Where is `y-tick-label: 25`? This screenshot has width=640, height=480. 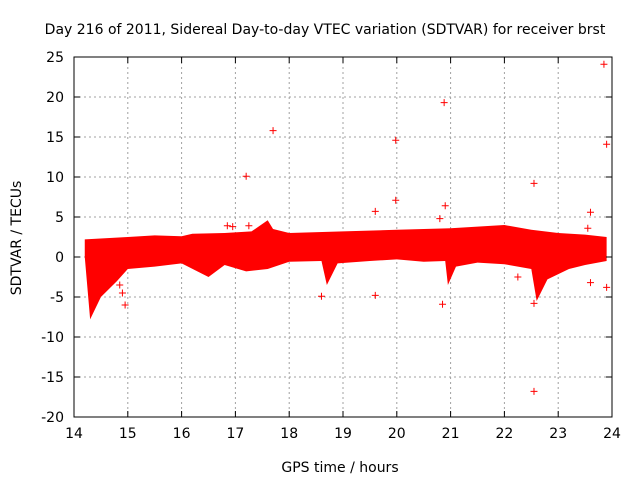 y-tick-label: 25 is located at coordinates (55, 58).